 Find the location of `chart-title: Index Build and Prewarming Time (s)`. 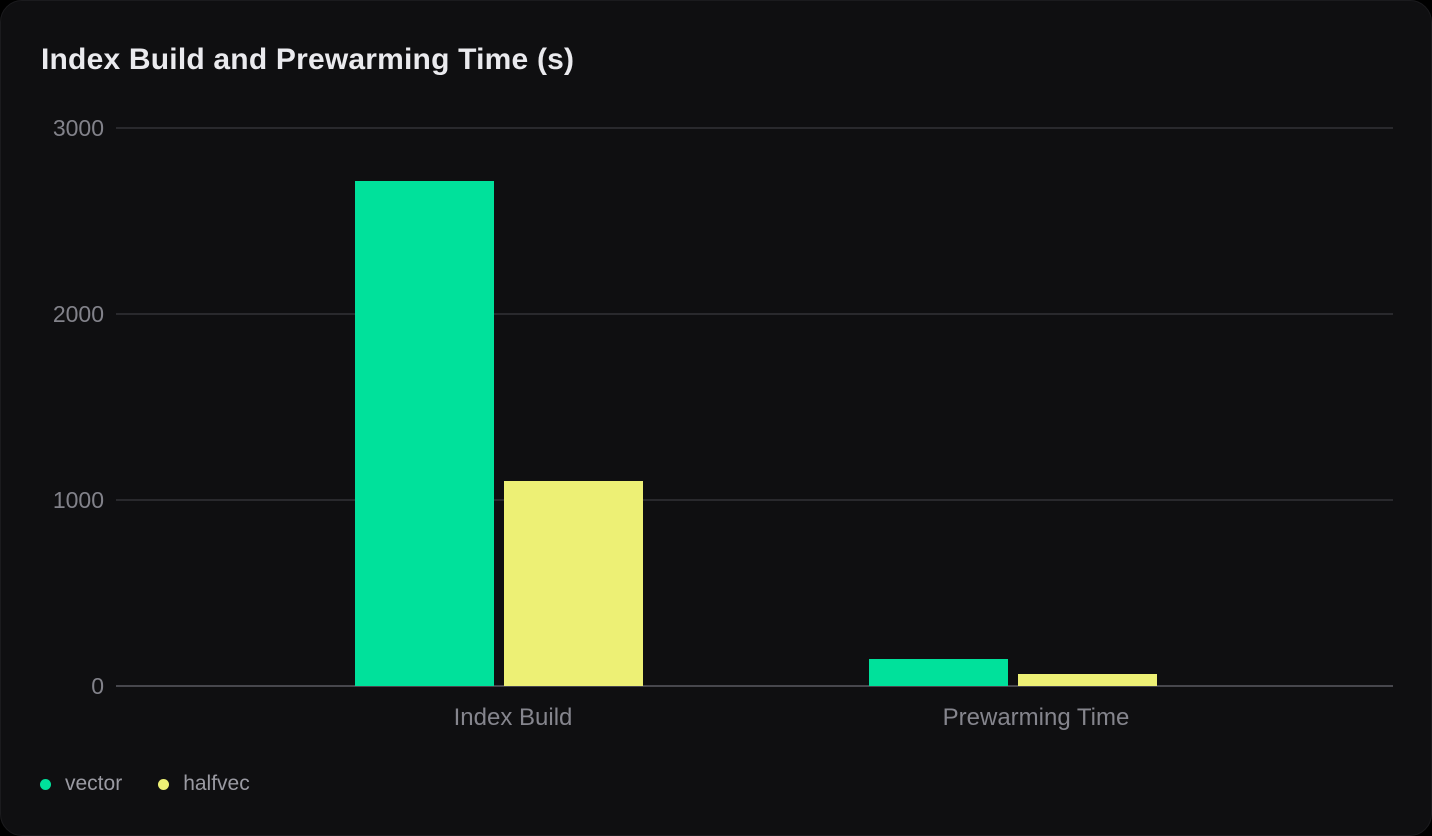

chart-title: Index Build and Prewarming Time (s) is located at coordinates (308, 59).